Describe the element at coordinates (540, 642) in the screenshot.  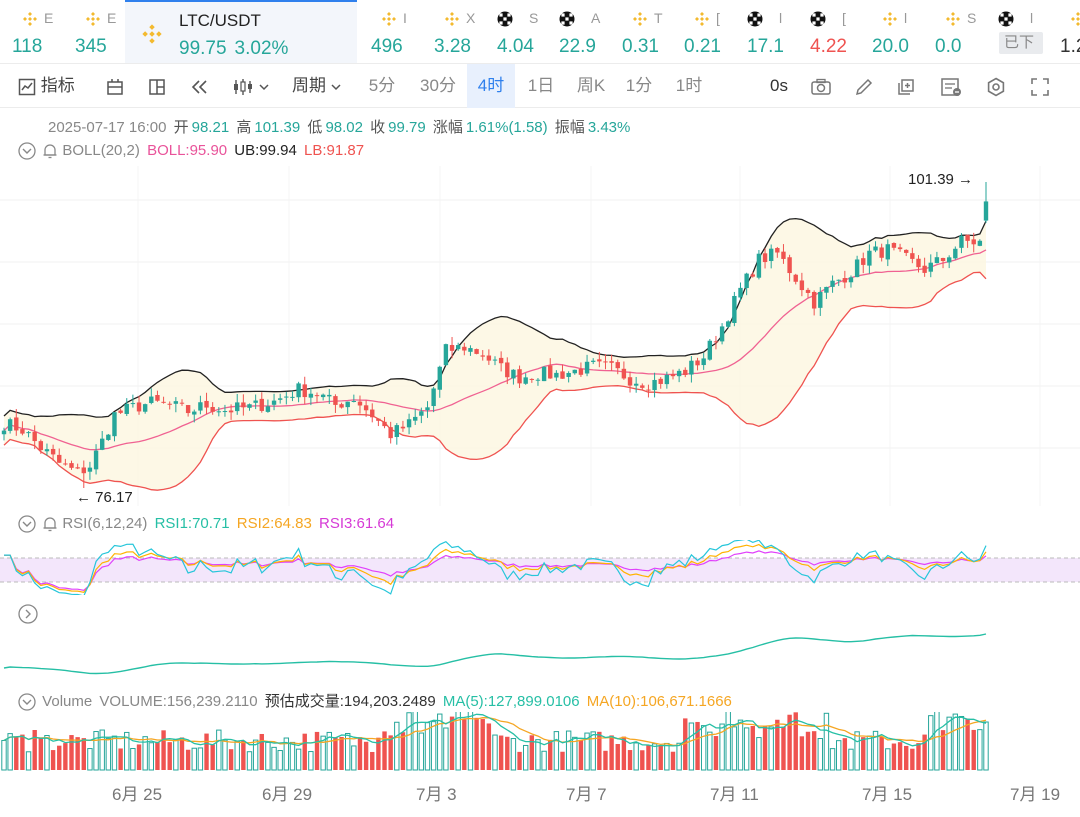
I see `indicator-line-chart` at that location.